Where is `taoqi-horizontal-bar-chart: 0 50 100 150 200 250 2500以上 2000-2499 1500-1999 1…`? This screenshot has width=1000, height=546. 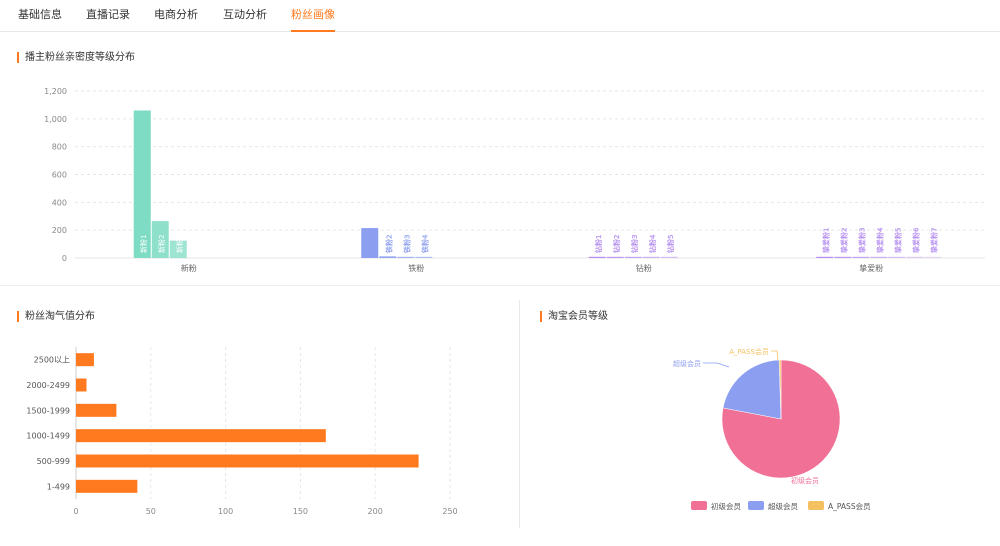 taoqi-horizontal-bar-chart: 0 50 100 150 200 250 2500以上 2000-2499 1500-1999 1… is located at coordinates (242, 431).